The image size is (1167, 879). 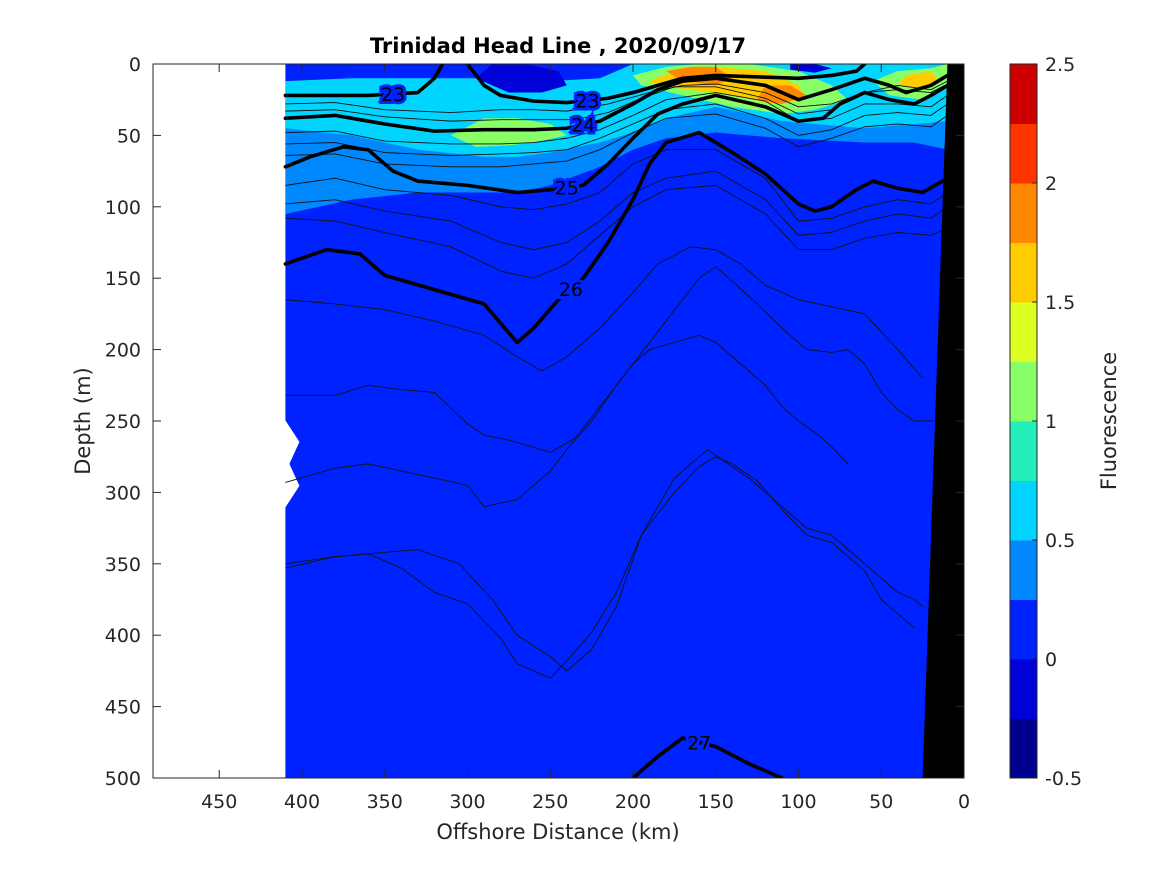 I want to click on colorbar-tick-label: 0.5, so click(x=1060, y=541).